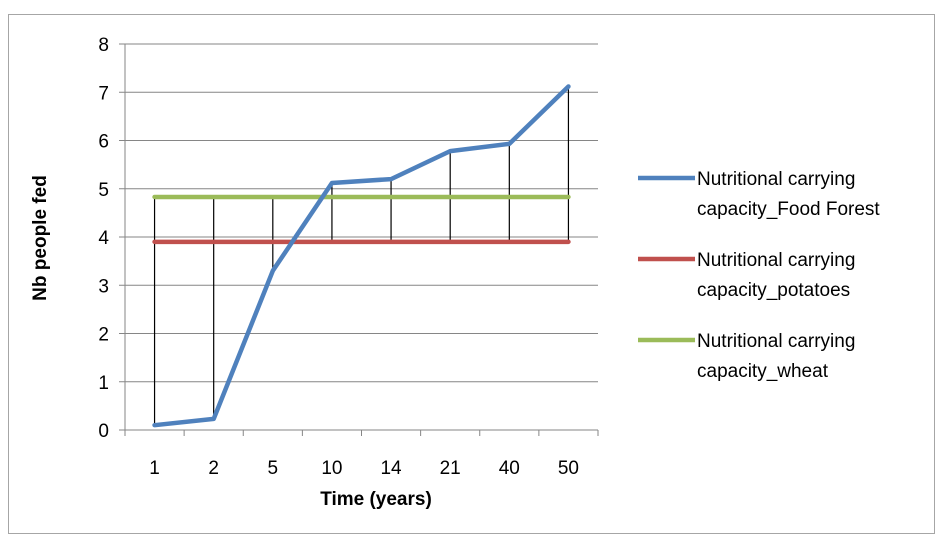 This screenshot has width=944, height=543. Describe the element at coordinates (154, 468) in the screenshot. I see `x-tick-label: 1` at that location.